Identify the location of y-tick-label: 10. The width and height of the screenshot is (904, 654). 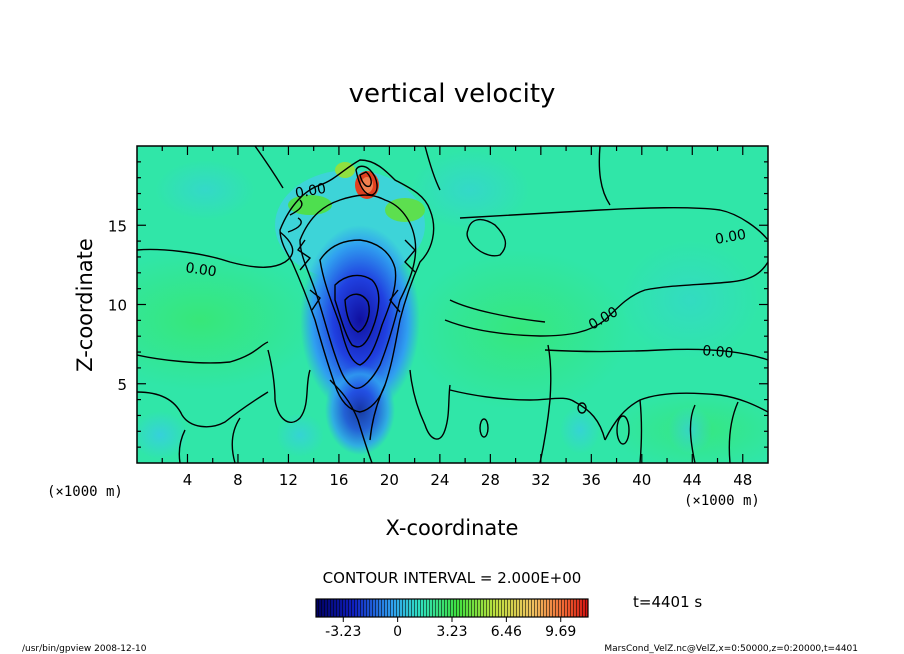
(117, 306).